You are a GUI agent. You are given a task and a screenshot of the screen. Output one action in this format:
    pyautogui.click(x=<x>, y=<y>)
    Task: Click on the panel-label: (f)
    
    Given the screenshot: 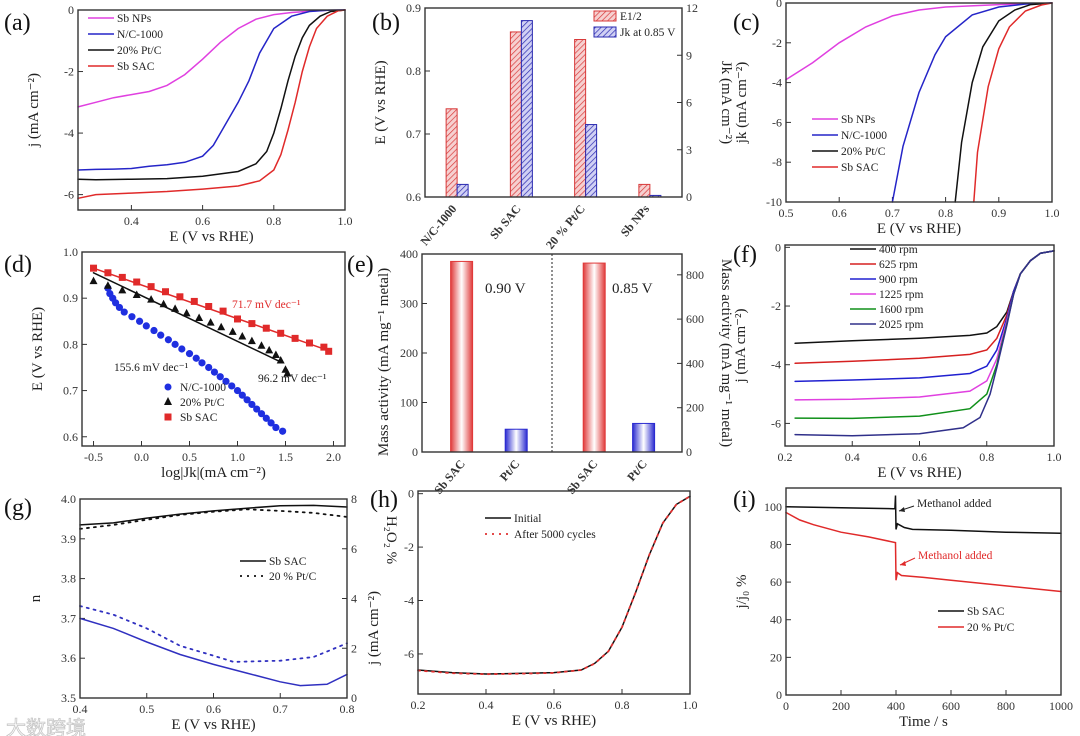 What is the action you would take?
    pyautogui.click(x=745, y=255)
    